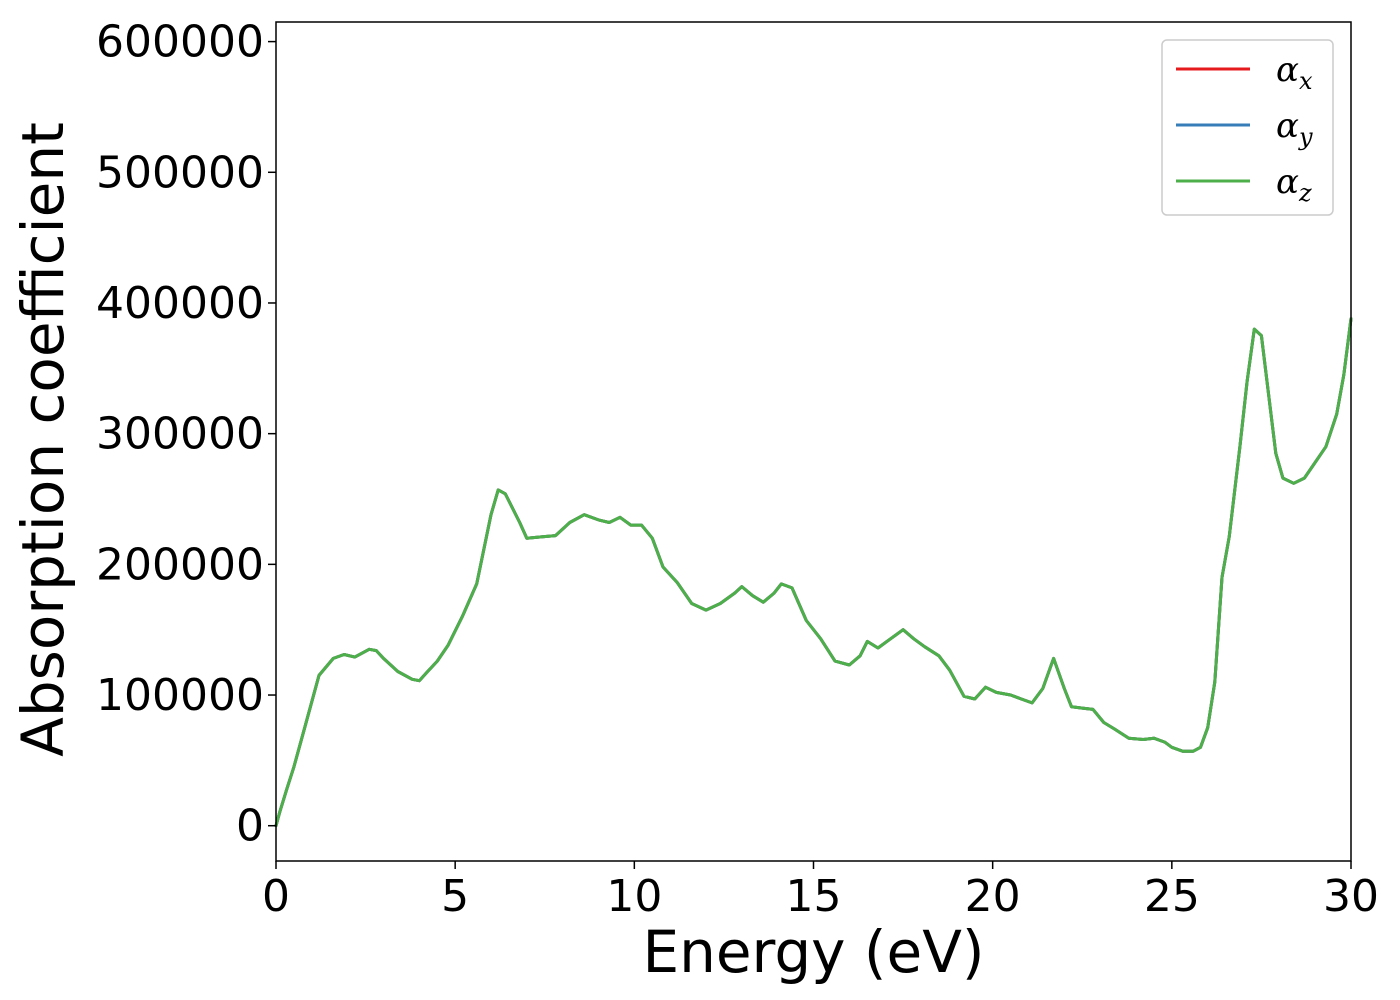 This screenshot has width=1400, height=1000. I want to click on y-axis: 0 100000 200000 300000 400000 500000 600000, so click(186, 434).